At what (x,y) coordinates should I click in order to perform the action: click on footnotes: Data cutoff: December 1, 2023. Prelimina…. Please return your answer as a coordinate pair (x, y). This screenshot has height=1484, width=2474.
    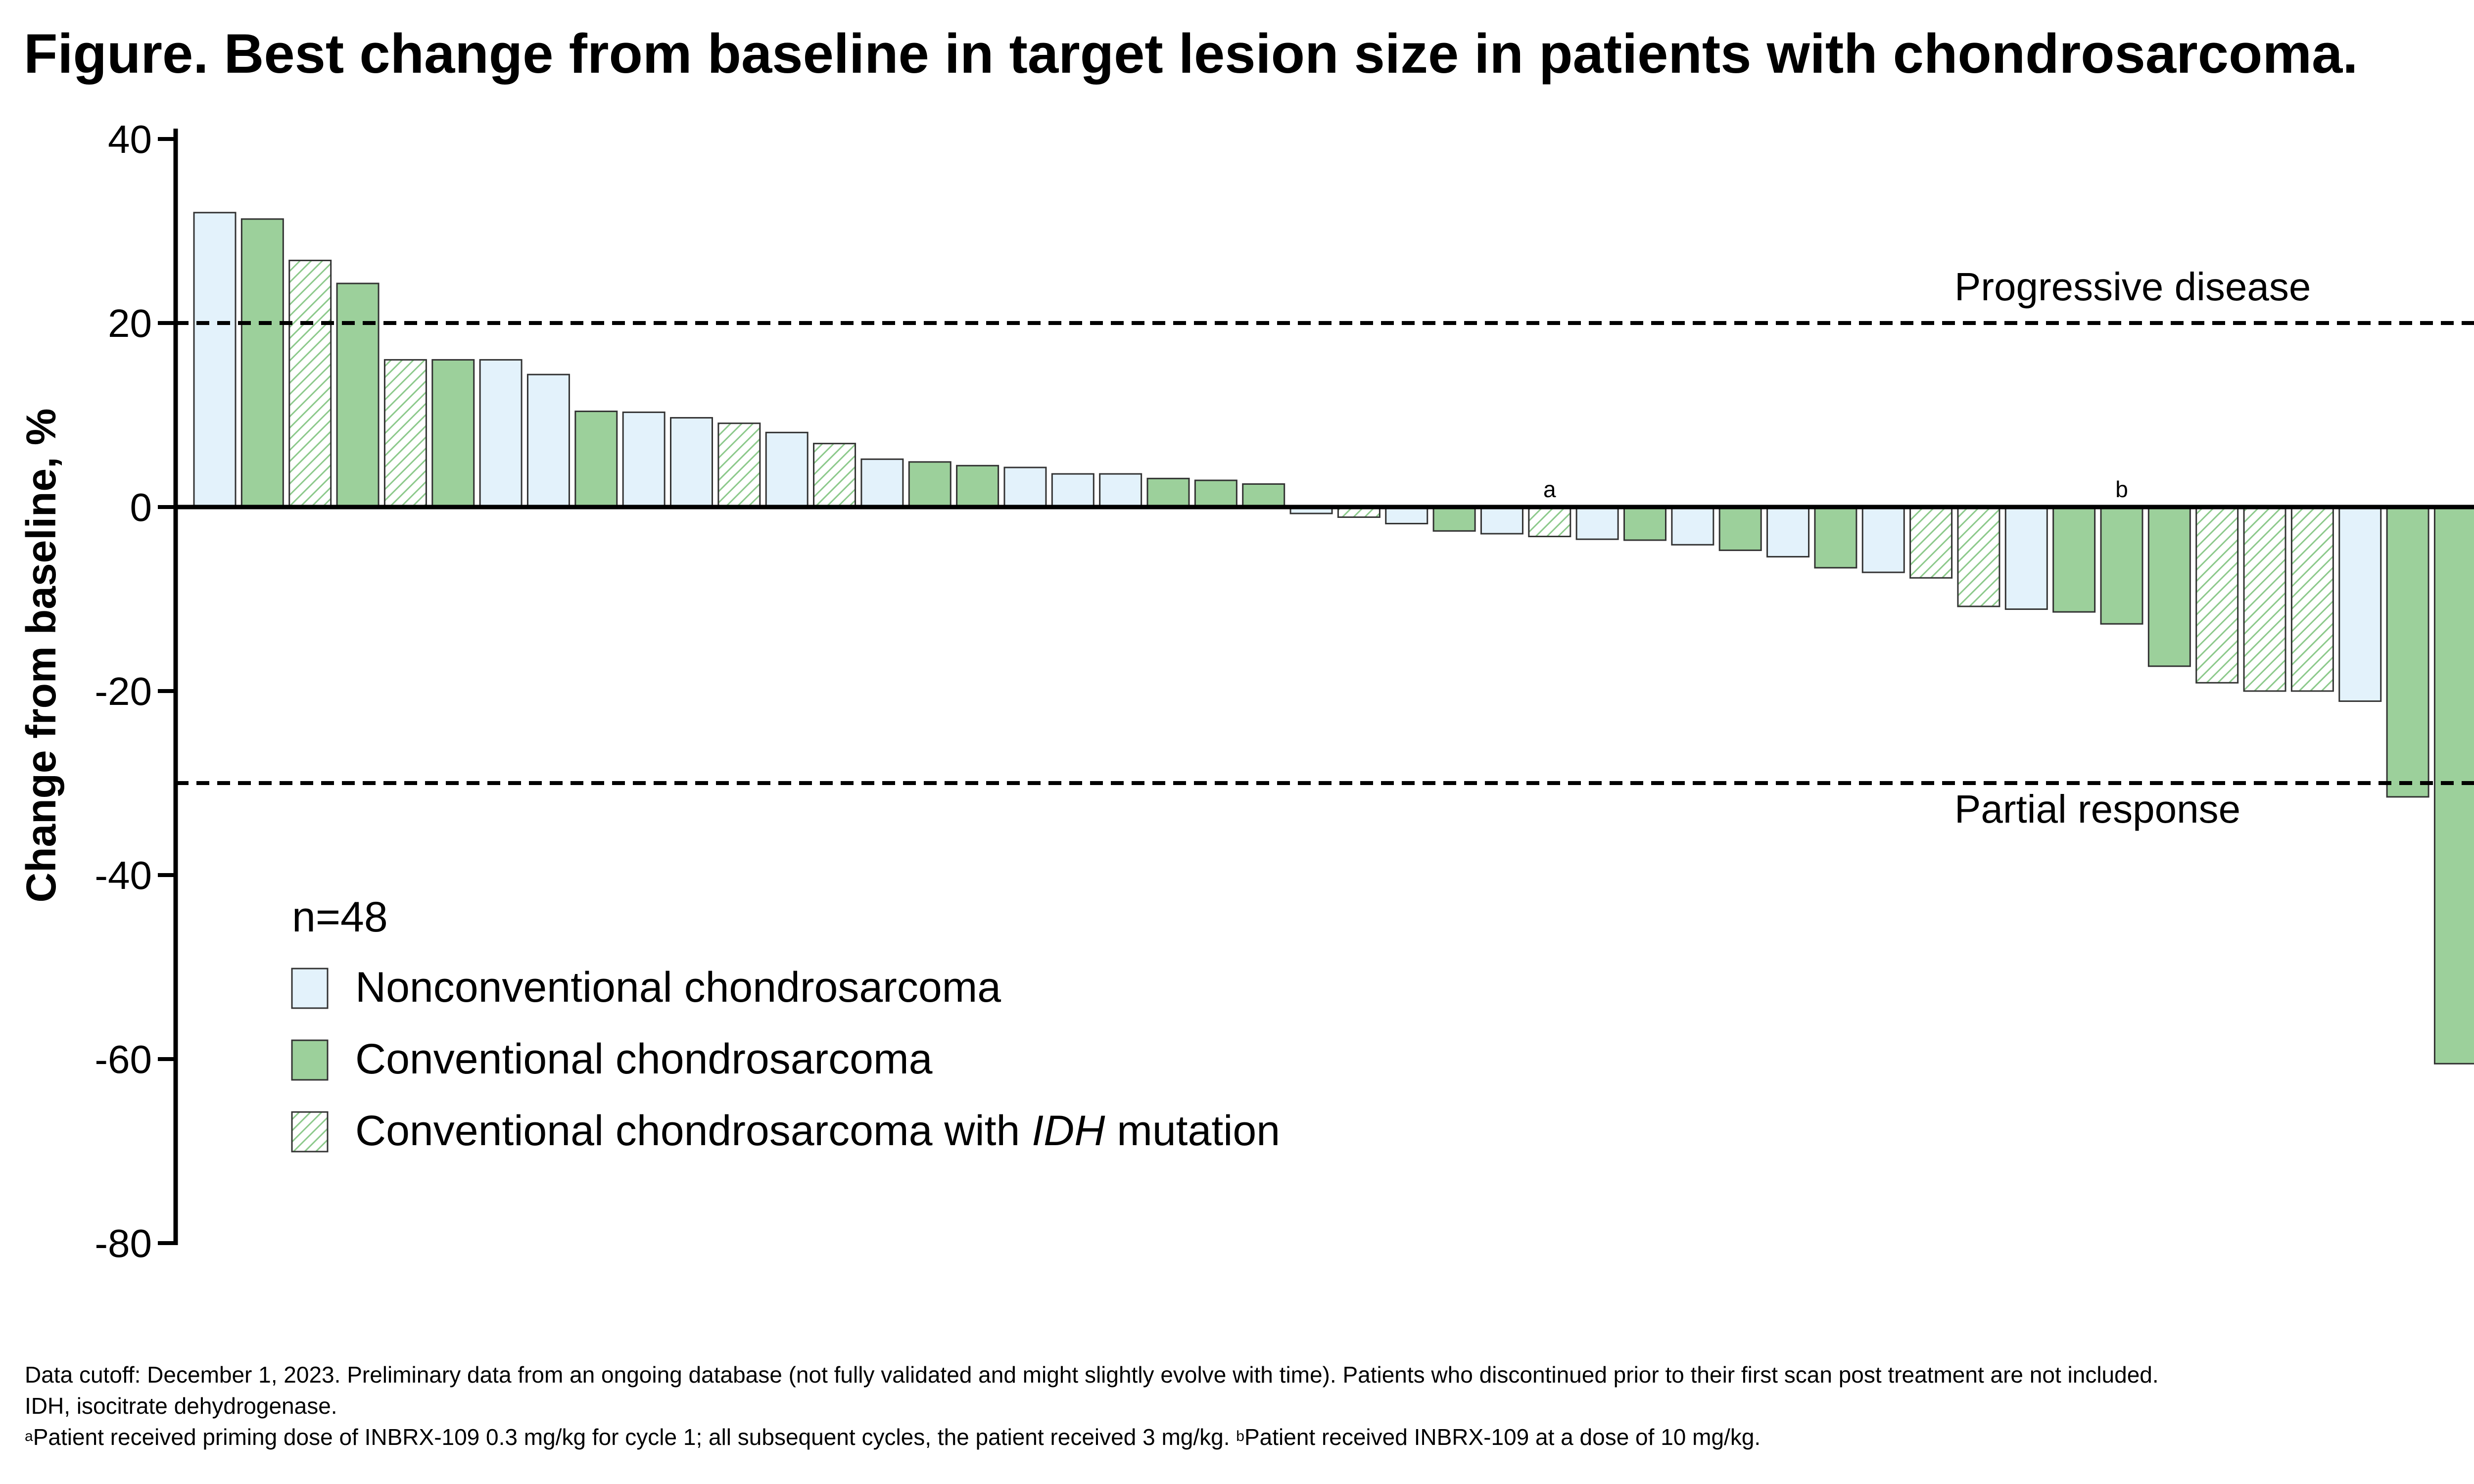
    Looking at the image, I should click on (1250, 1406).